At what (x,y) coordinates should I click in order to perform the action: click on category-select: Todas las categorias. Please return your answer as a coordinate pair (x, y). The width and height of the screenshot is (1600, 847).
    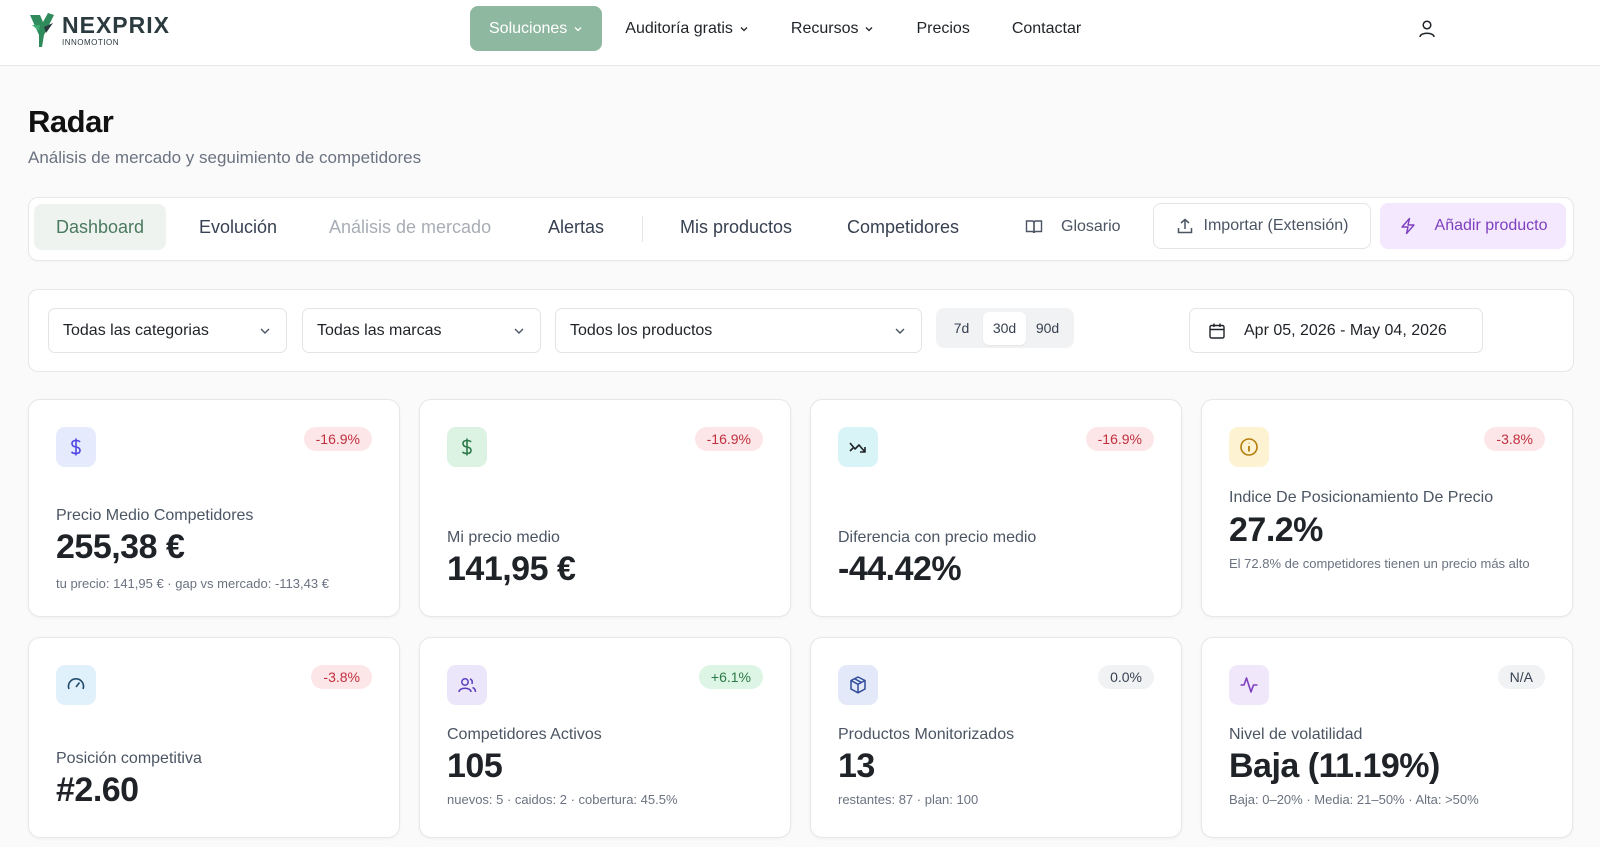
    Looking at the image, I should click on (167, 330).